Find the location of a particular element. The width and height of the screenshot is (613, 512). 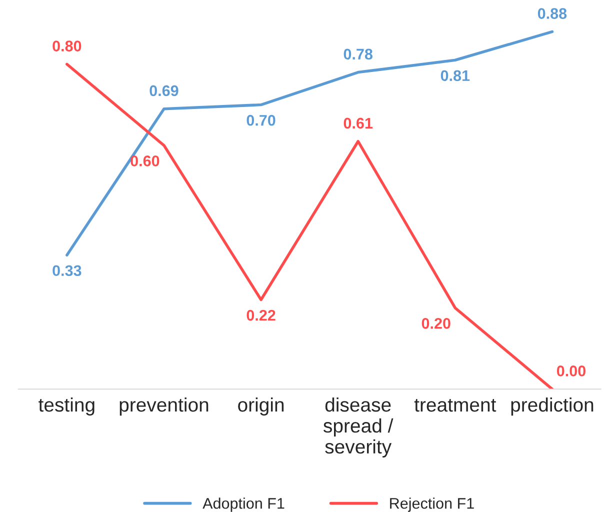

data-label: 0.70 is located at coordinates (261, 120).